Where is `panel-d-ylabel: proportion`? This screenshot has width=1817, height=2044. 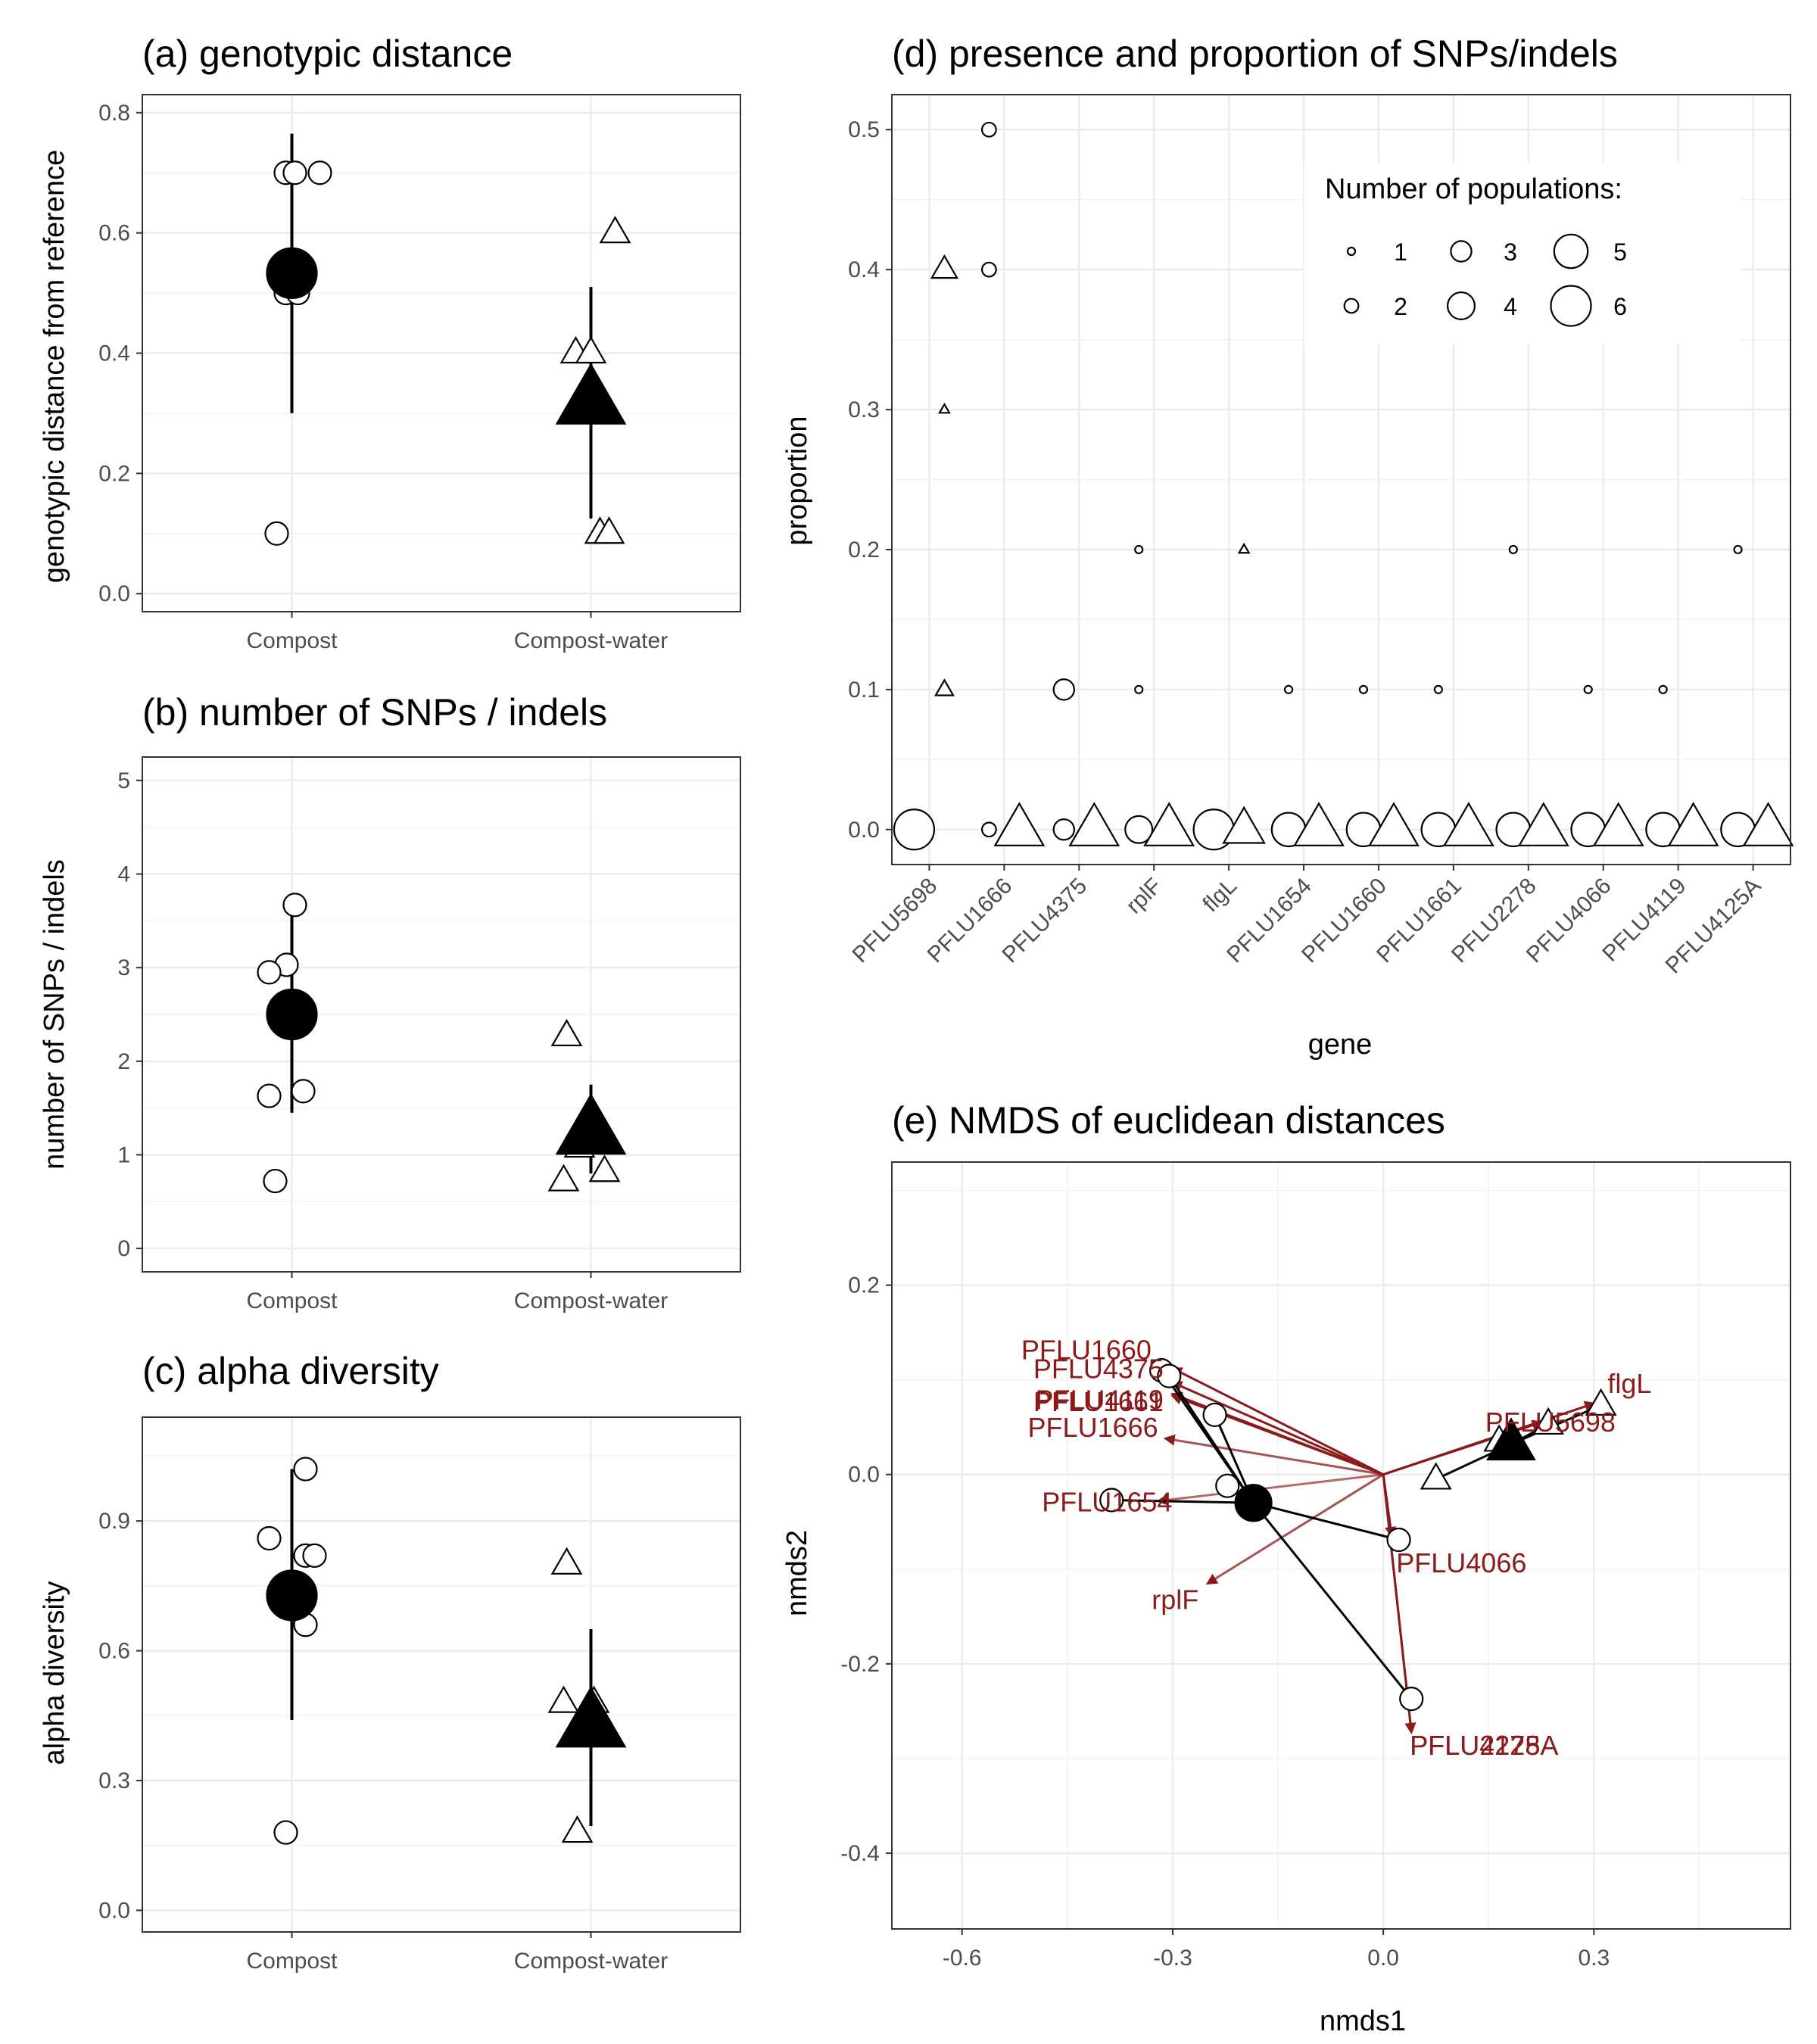 panel-d-ylabel: proportion is located at coordinates (797, 480).